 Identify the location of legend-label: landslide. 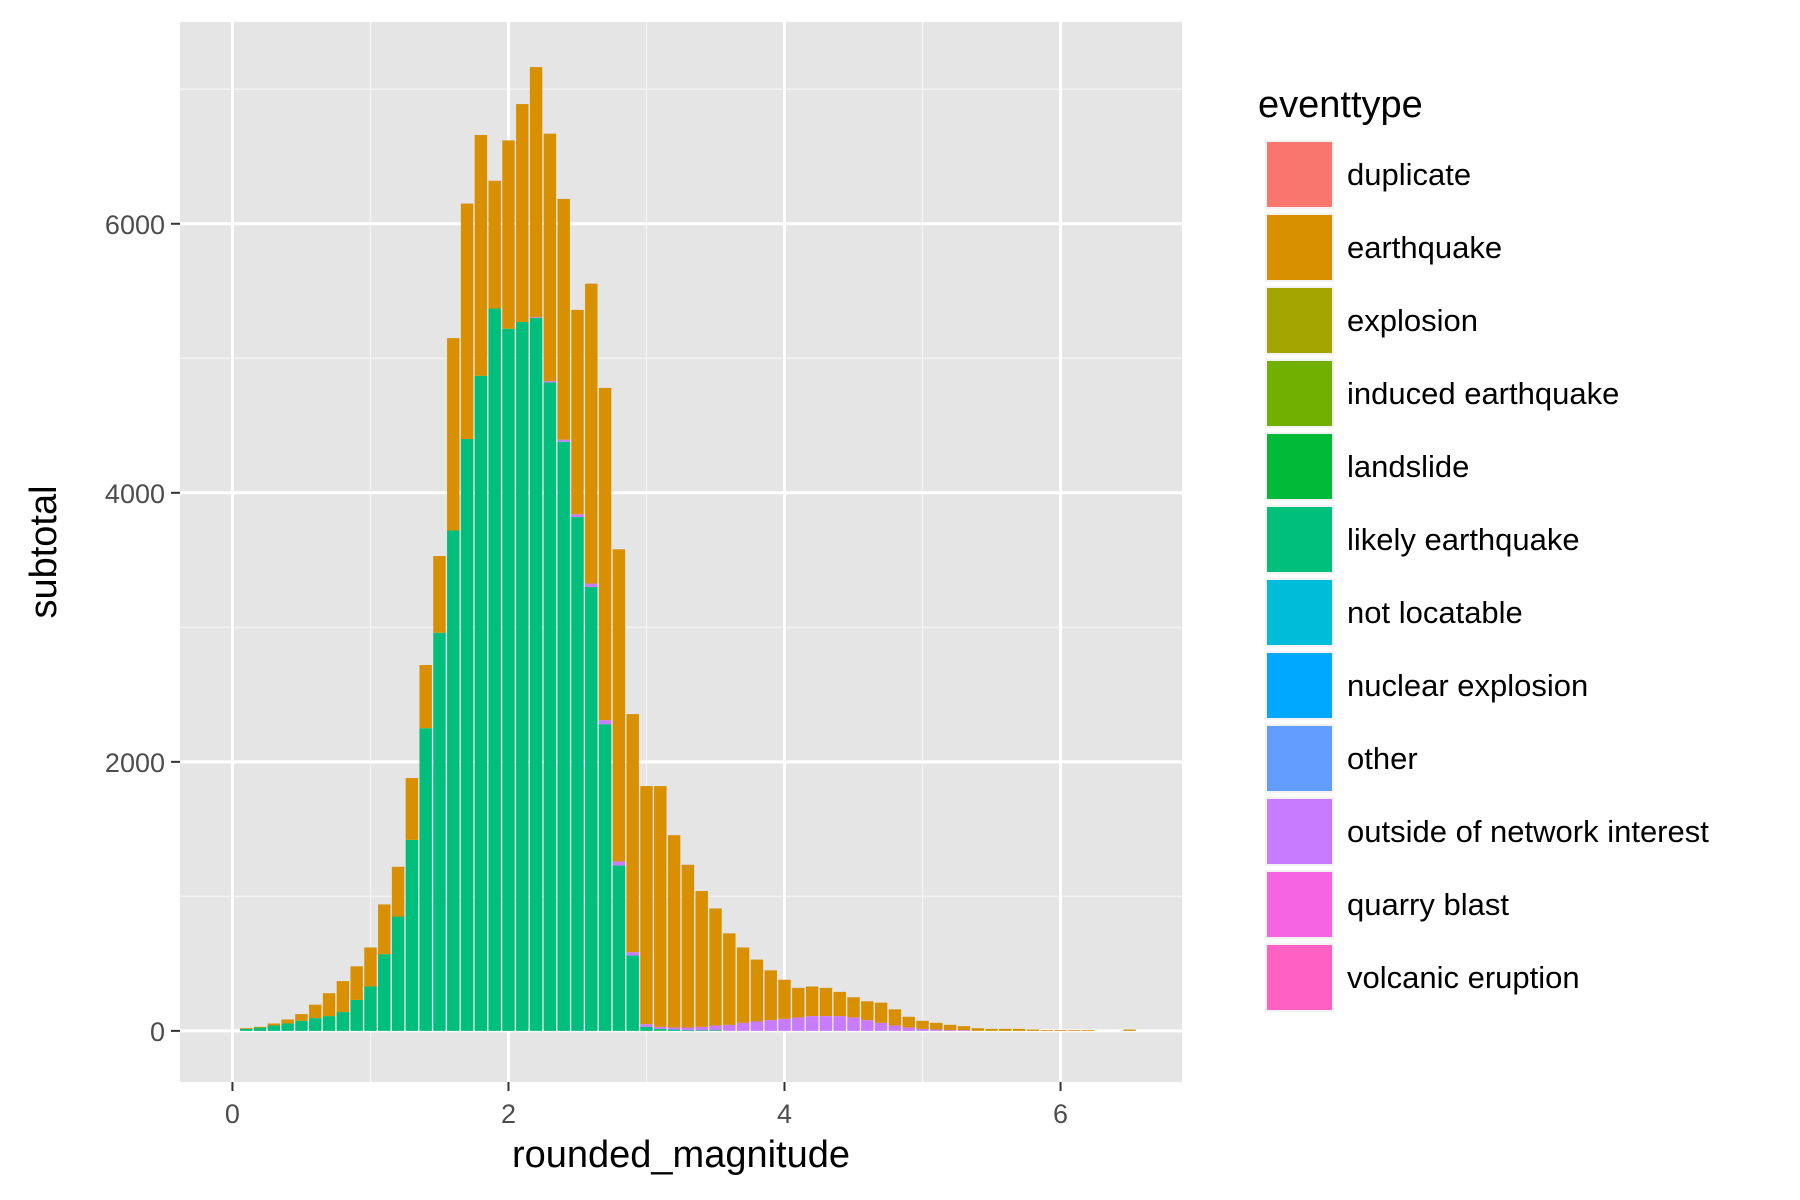
(1408, 466).